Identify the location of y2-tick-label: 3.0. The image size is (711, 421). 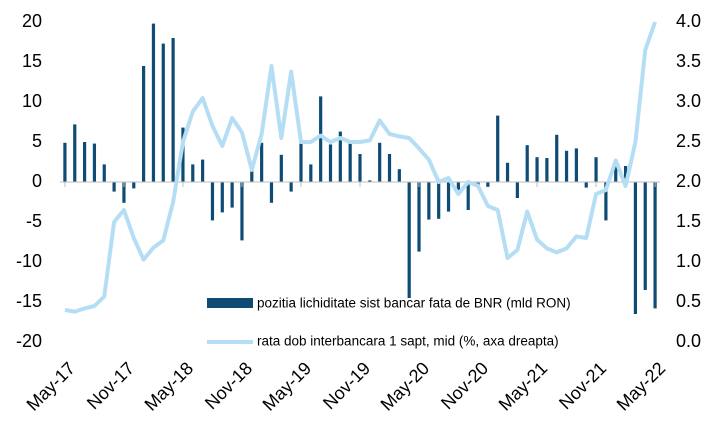
(688, 101).